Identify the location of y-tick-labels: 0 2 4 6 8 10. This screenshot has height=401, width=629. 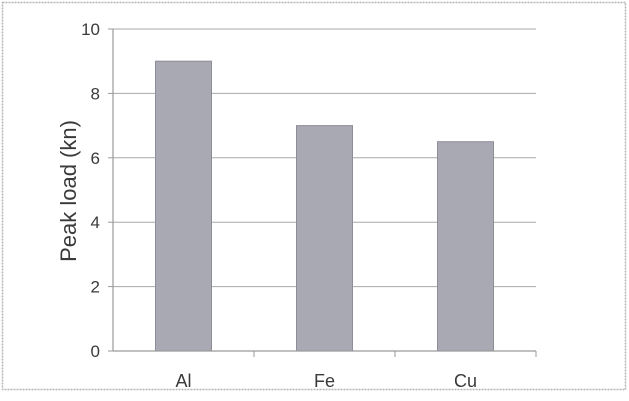
(90, 190).